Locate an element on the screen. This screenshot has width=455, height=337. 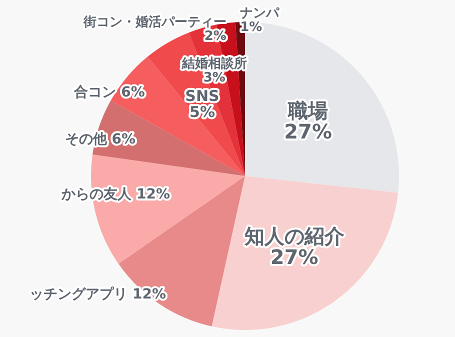
slice-label: 職場 is located at coordinates (307, 110).